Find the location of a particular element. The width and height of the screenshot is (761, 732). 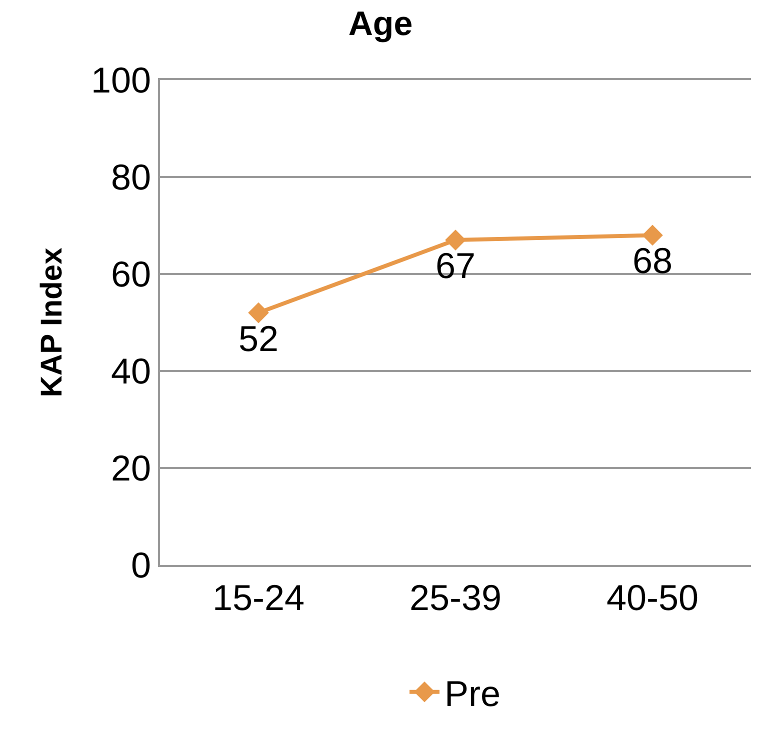

y-tick-label: 80 is located at coordinates (131, 177).